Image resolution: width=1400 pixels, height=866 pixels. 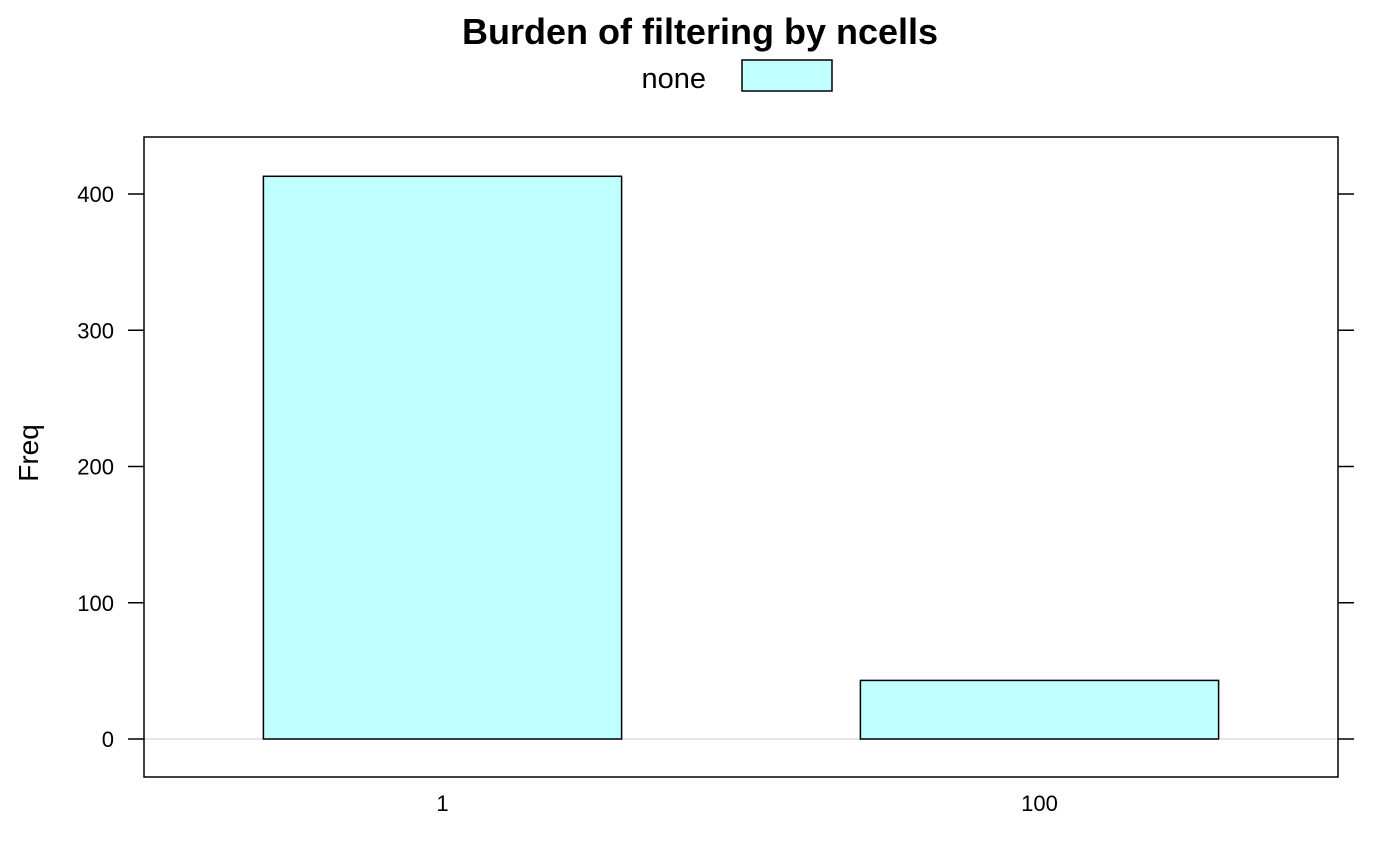 What do you see at coordinates (737, 77) in the screenshot?
I see `legend: none` at bounding box center [737, 77].